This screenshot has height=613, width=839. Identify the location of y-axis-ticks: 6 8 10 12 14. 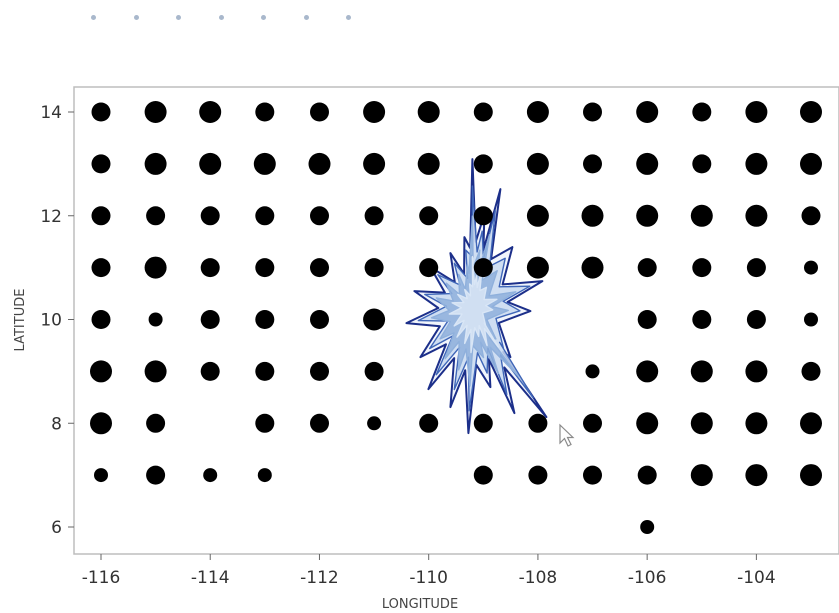
(57, 320).